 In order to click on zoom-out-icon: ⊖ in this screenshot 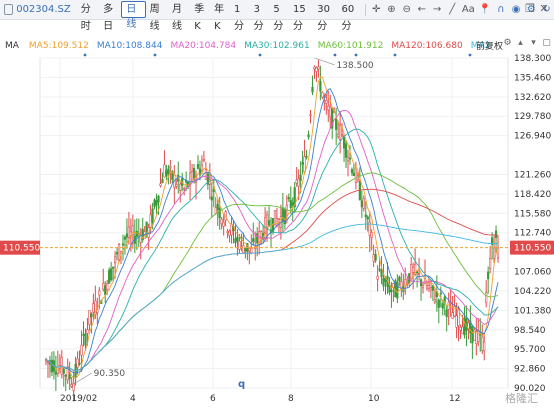, I will do `click(406, 9)`.